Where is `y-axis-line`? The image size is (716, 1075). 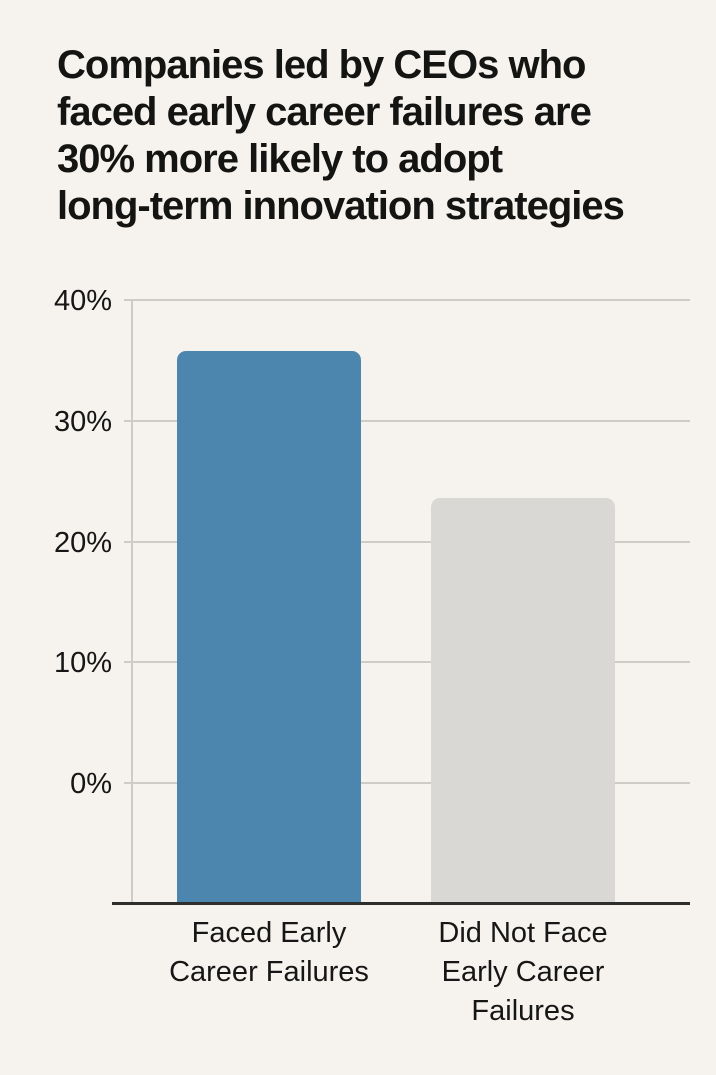 y-axis-line is located at coordinates (132, 602).